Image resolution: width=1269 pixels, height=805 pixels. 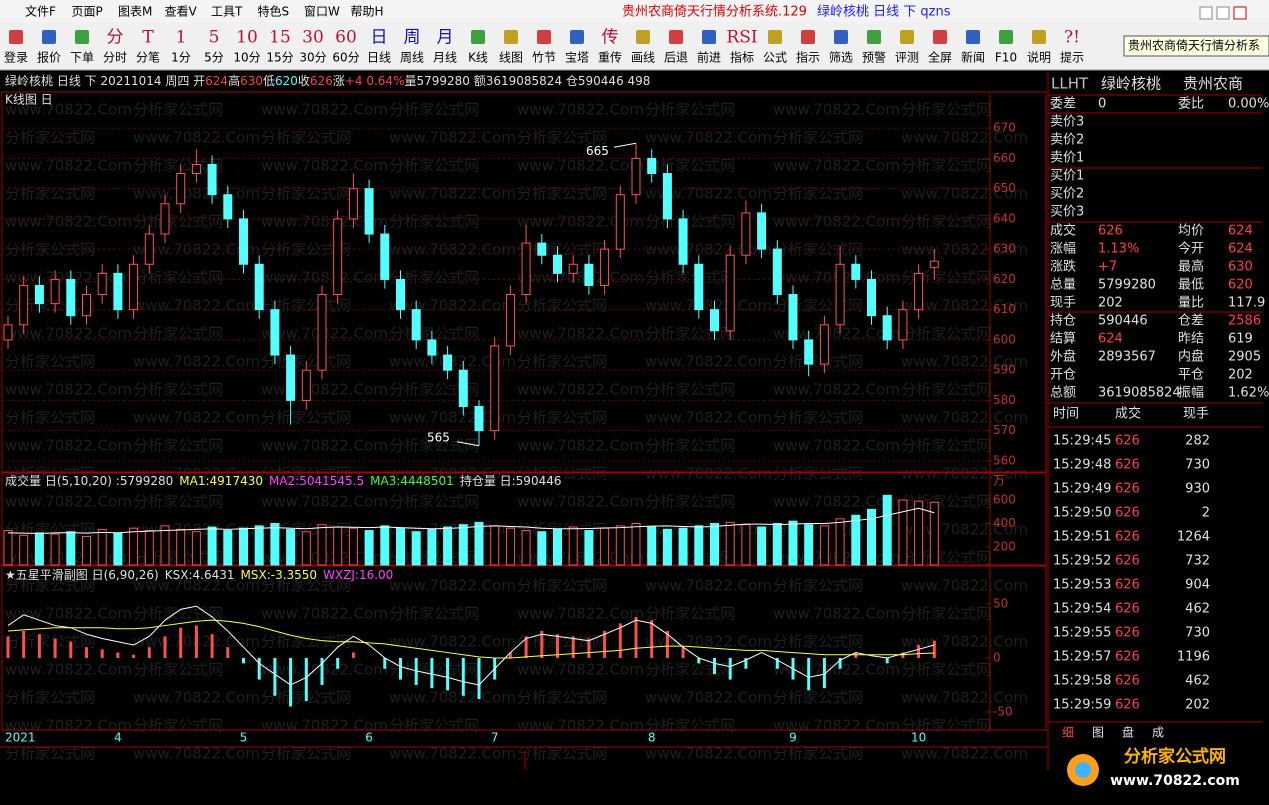 I want to click on menu-item: 帮助H, so click(x=367, y=12).